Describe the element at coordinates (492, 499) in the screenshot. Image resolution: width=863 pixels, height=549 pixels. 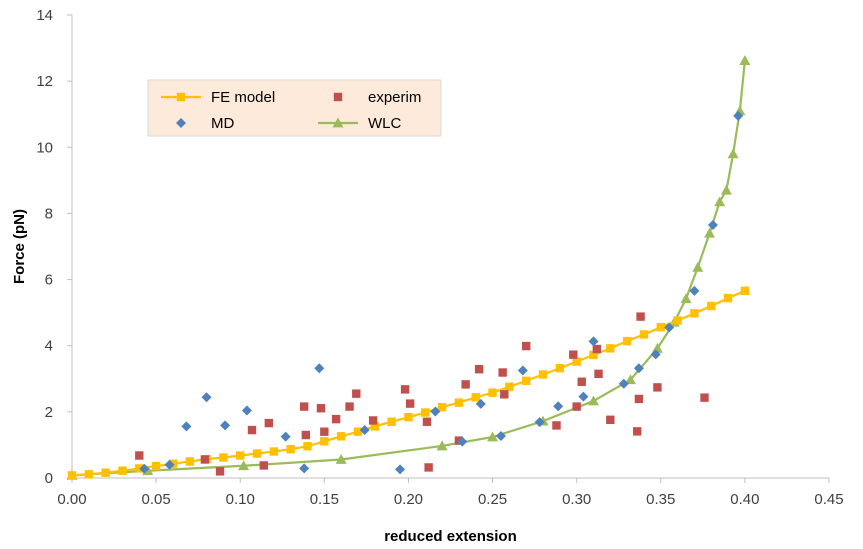
I see `x-tick-label: 0.25` at that location.